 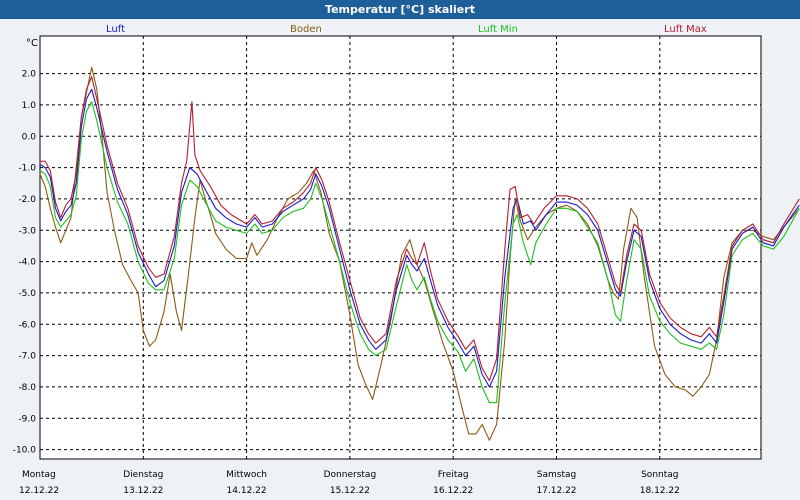 What do you see at coordinates (350, 475) in the screenshot?
I see `x-tick-day: Donnerstag` at bounding box center [350, 475].